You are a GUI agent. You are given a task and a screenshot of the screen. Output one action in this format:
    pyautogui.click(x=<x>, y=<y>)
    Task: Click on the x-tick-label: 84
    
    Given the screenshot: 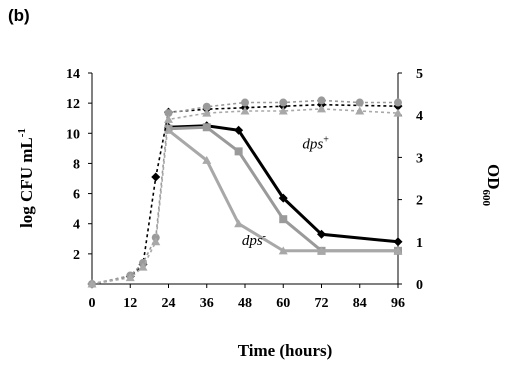 What is the action you would take?
    pyautogui.click(x=360, y=303)
    